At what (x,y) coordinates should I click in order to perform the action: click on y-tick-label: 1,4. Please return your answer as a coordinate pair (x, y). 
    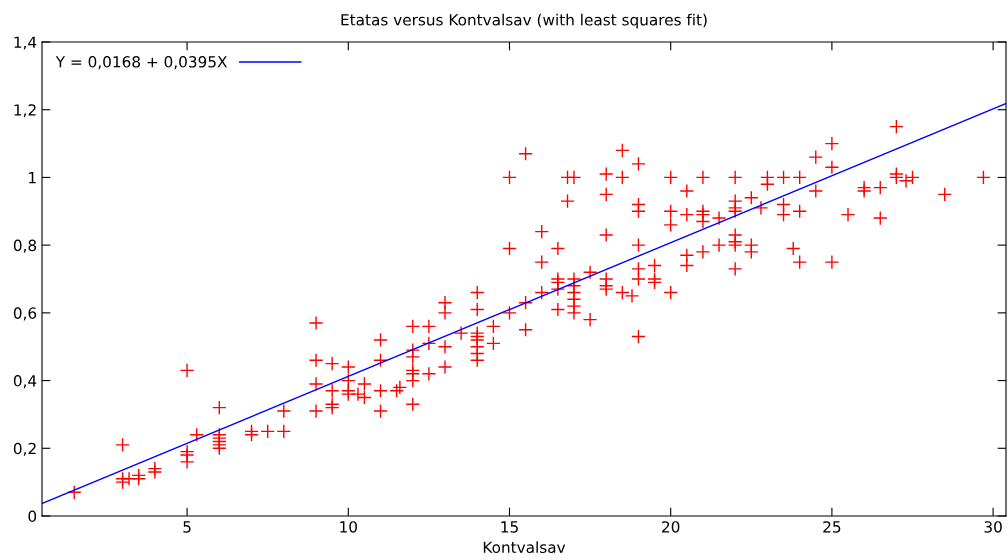
    Looking at the image, I should click on (25, 43).